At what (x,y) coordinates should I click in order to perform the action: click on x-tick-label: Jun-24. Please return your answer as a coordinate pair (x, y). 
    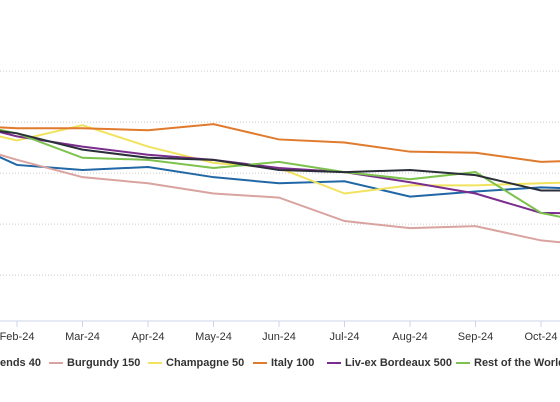
    Looking at the image, I should click on (279, 337).